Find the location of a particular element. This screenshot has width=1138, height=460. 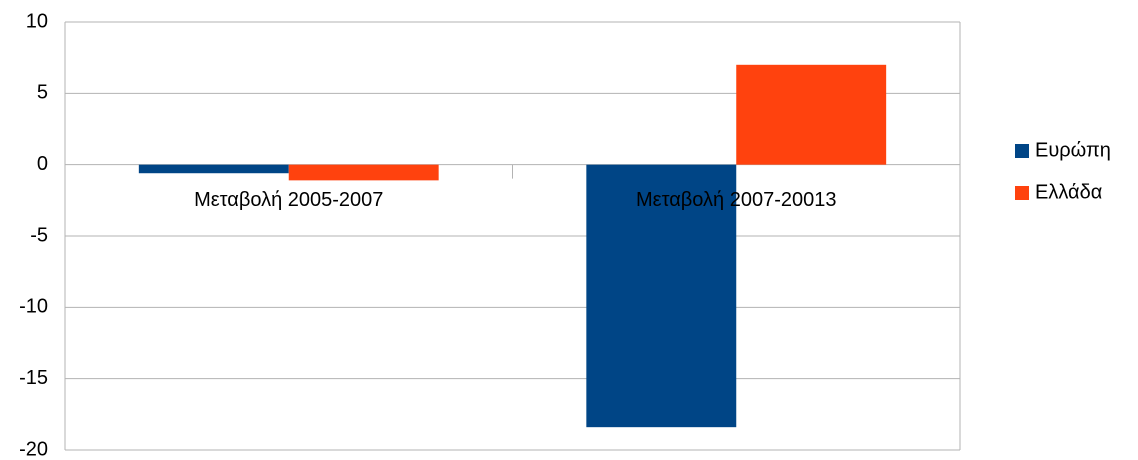

legend-label: Ευρώπη is located at coordinates (1073, 150).